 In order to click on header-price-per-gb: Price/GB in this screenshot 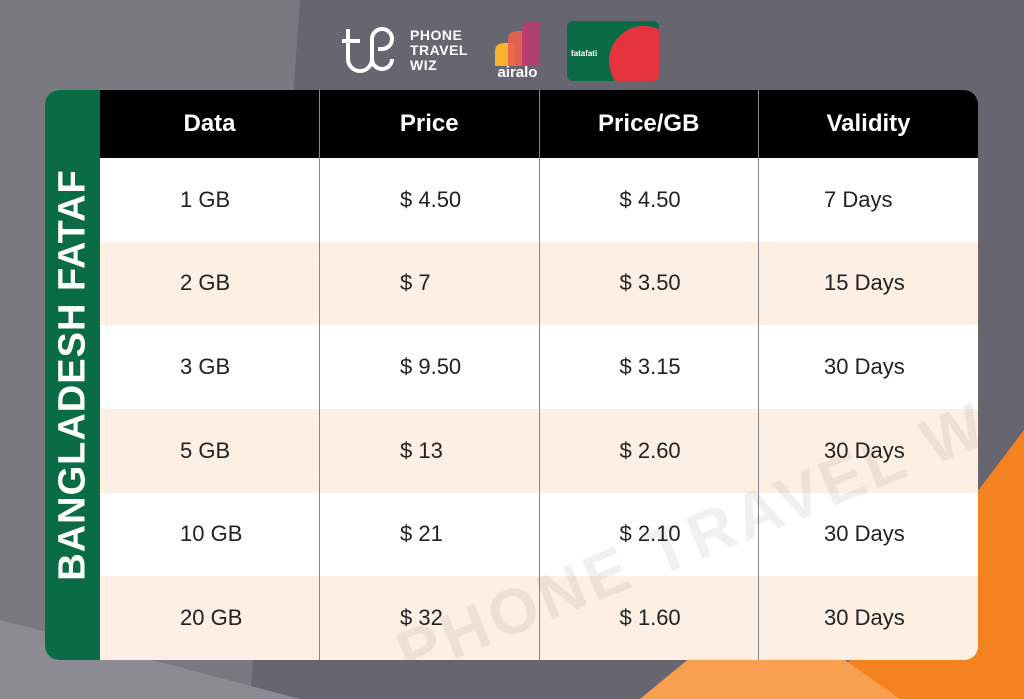, I will do `click(648, 124)`.